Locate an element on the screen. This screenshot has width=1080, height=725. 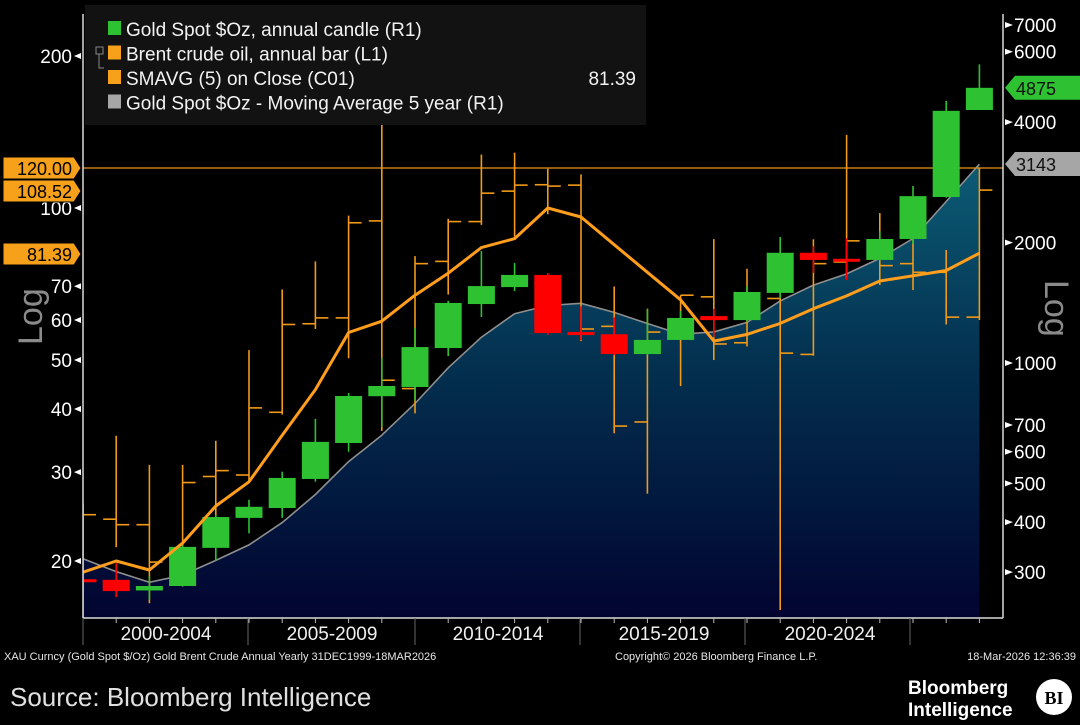
gold-candle-2004 is located at coordinates (249, 516).